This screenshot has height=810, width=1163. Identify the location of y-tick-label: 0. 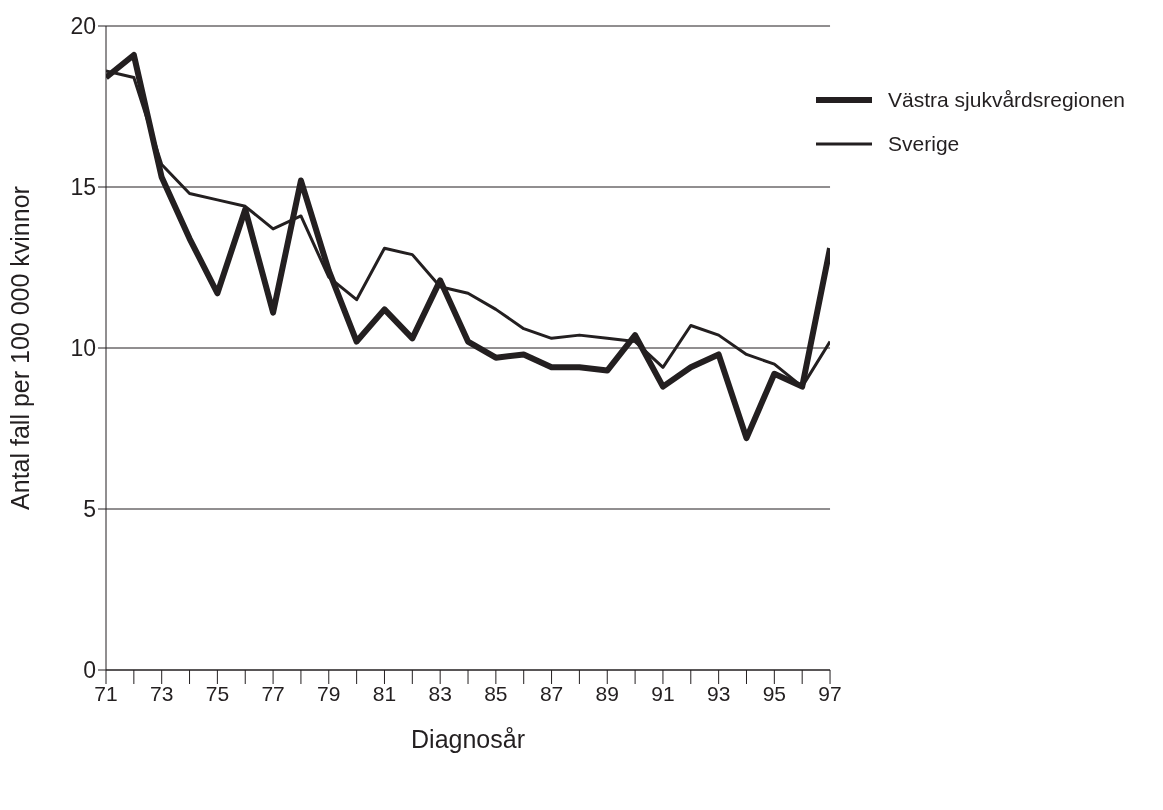
(89, 670).